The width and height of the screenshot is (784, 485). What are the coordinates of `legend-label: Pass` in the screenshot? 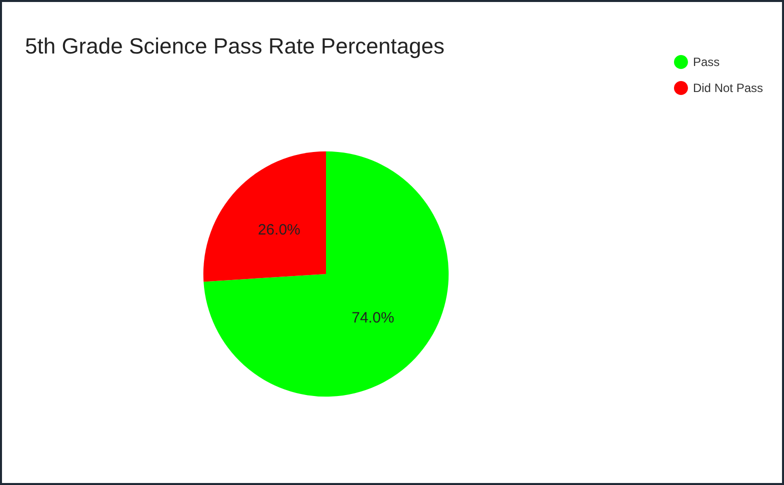 It's located at (706, 62).